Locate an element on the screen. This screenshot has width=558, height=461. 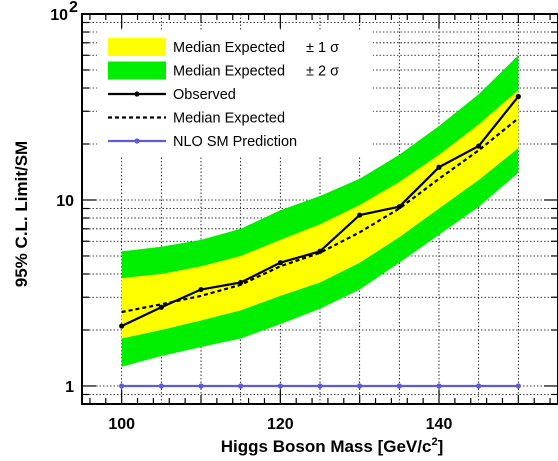
x-axis-title-end: ] is located at coordinates (441, 446).